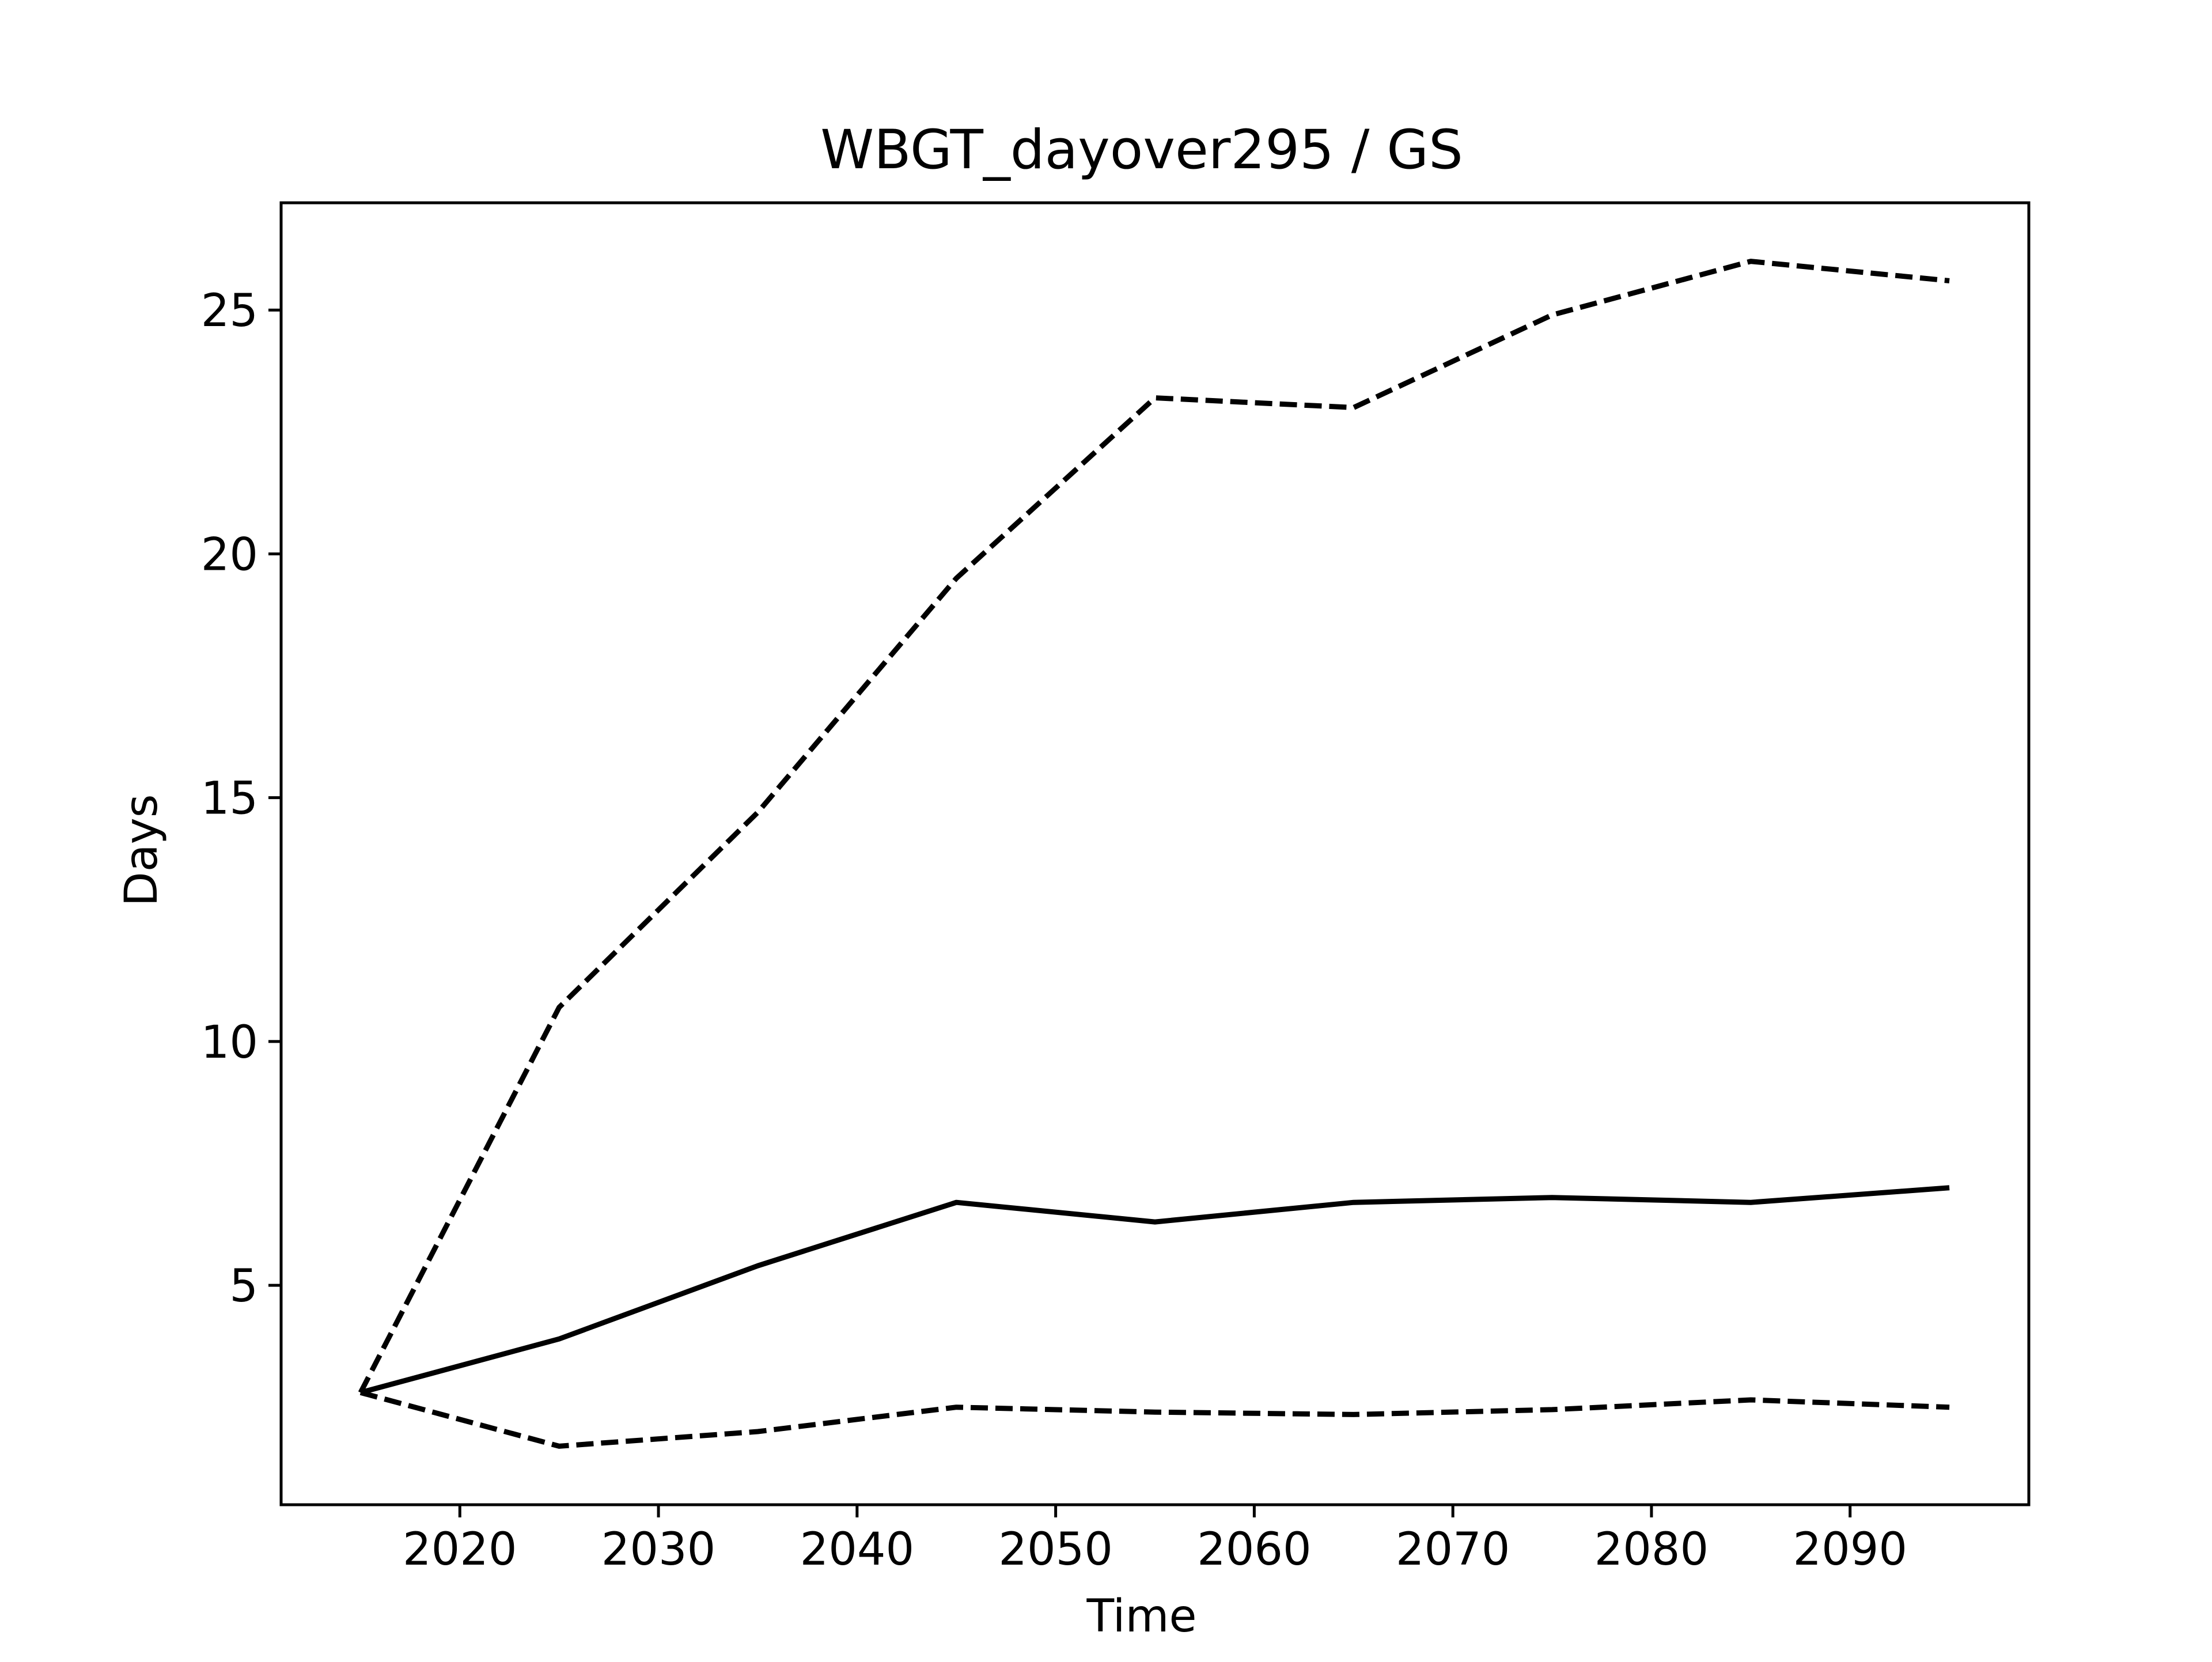  I want to click on y-tick-label-25: 25, so click(229, 311).